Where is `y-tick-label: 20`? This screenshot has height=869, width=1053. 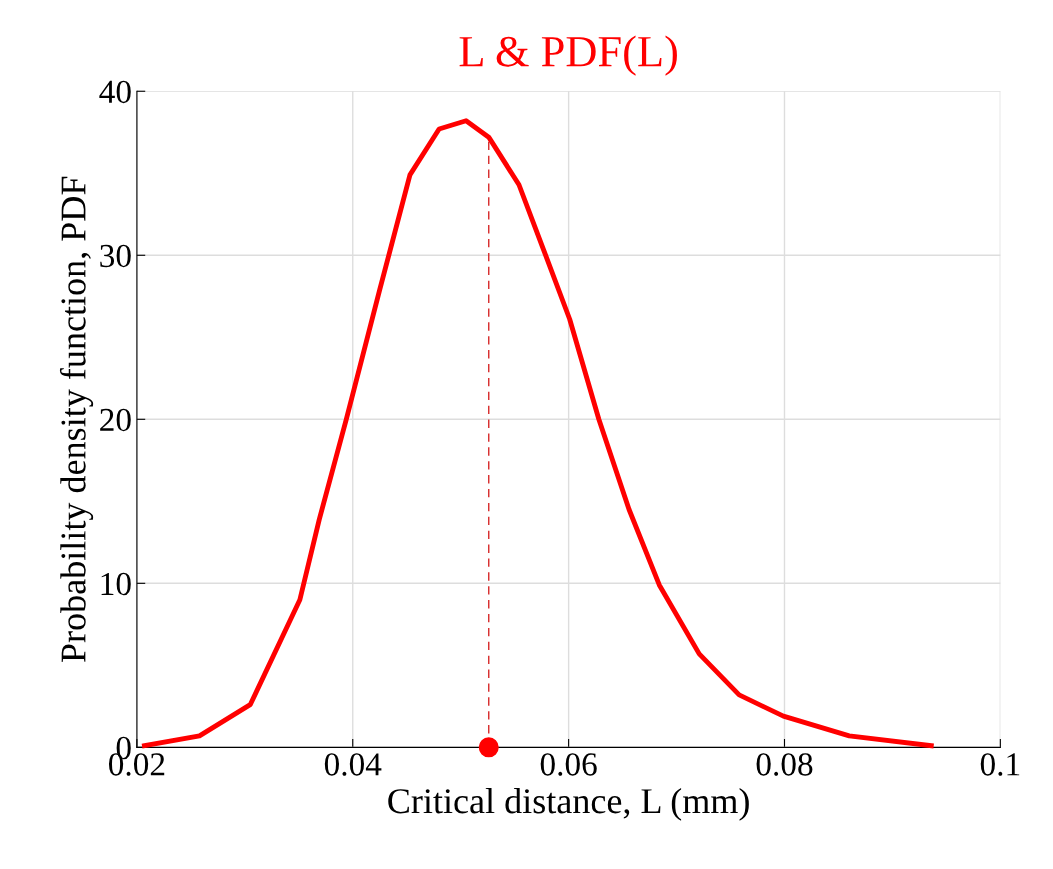 y-tick-label: 20 is located at coordinates (115, 420).